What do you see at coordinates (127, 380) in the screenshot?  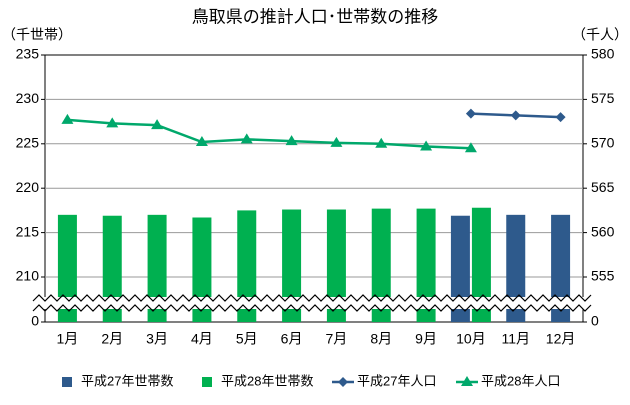 I see `legend-label: 平成27年世帯数` at bounding box center [127, 380].